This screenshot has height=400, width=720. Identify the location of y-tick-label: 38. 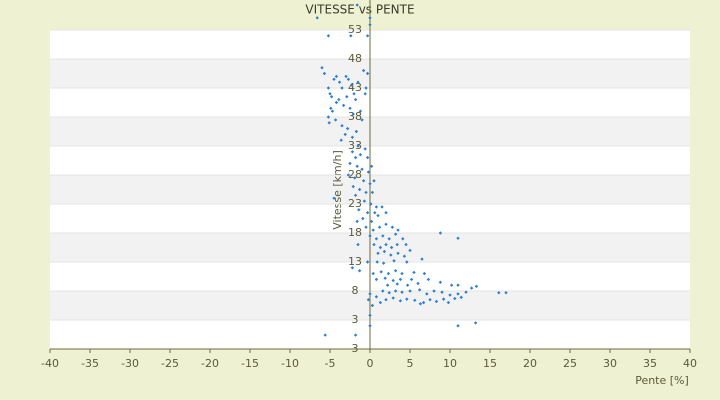
(355, 116).